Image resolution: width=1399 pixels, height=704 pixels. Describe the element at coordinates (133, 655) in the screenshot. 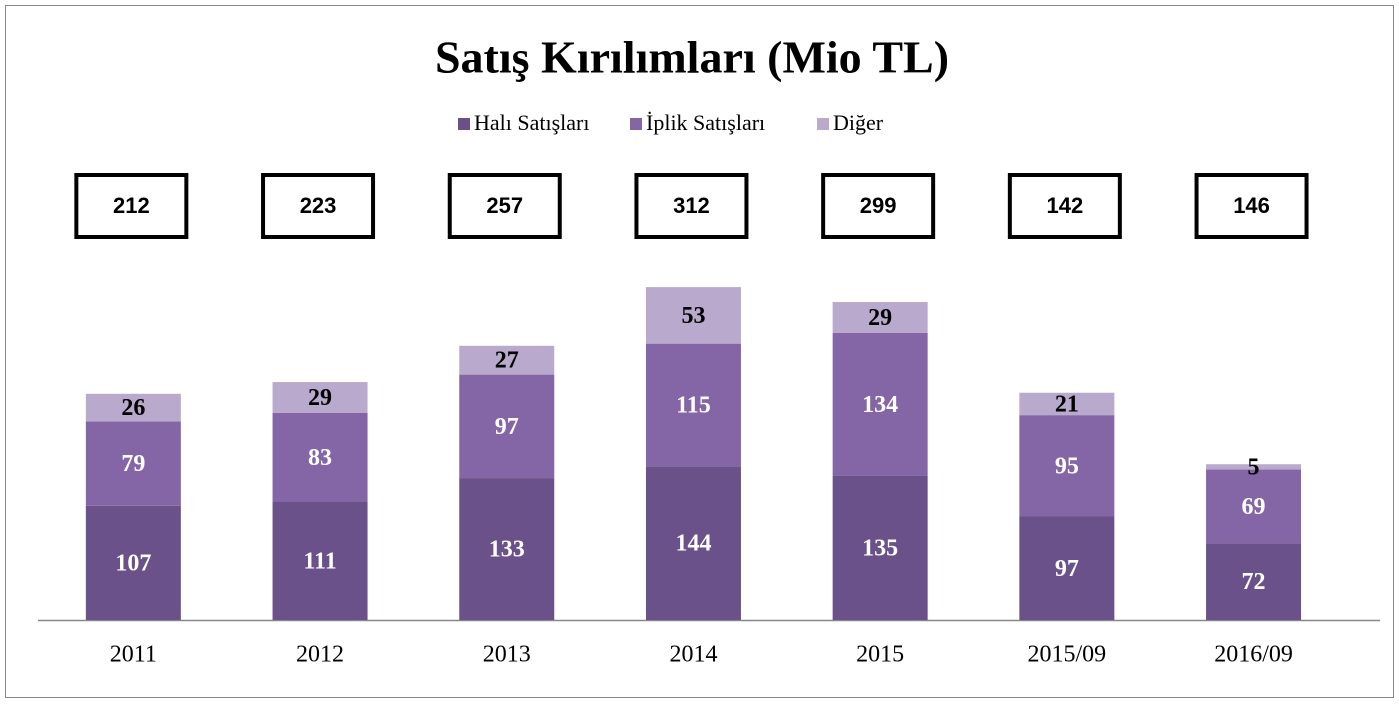

I see `x-tick-label: 2011` at that location.